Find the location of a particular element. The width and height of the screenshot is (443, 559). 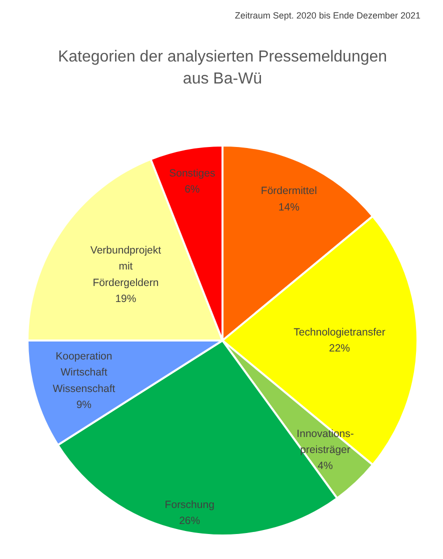

data-label: 22% is located at coordinates (339, 348).